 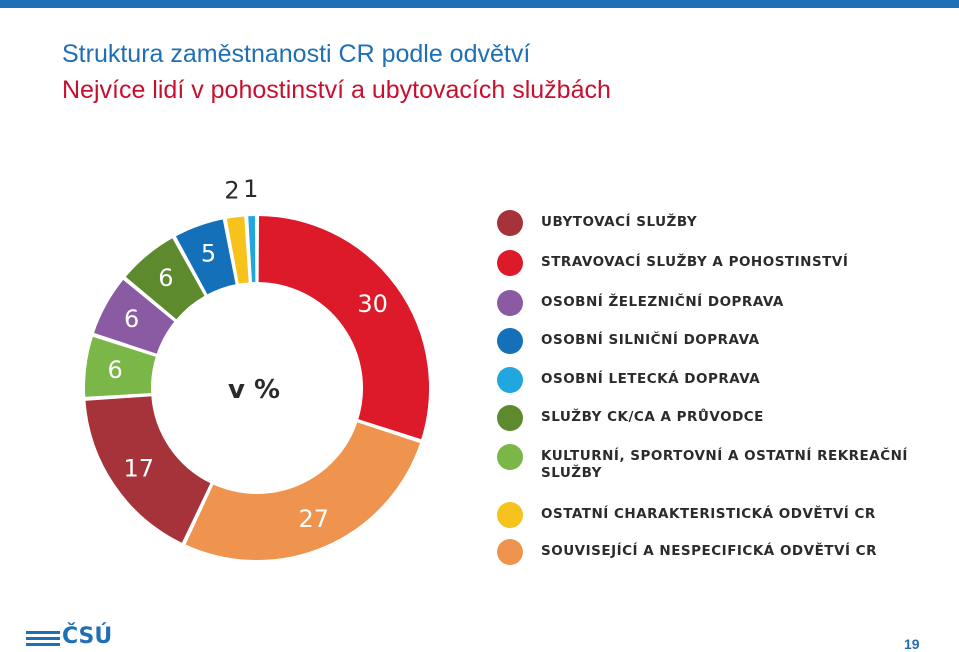 What do you see at coordinates (651, 379) in the screenshot?
I see `legend-label: OSOBNÍ LETECKÁ DOPRAVA` at bounding box center [651, 379].